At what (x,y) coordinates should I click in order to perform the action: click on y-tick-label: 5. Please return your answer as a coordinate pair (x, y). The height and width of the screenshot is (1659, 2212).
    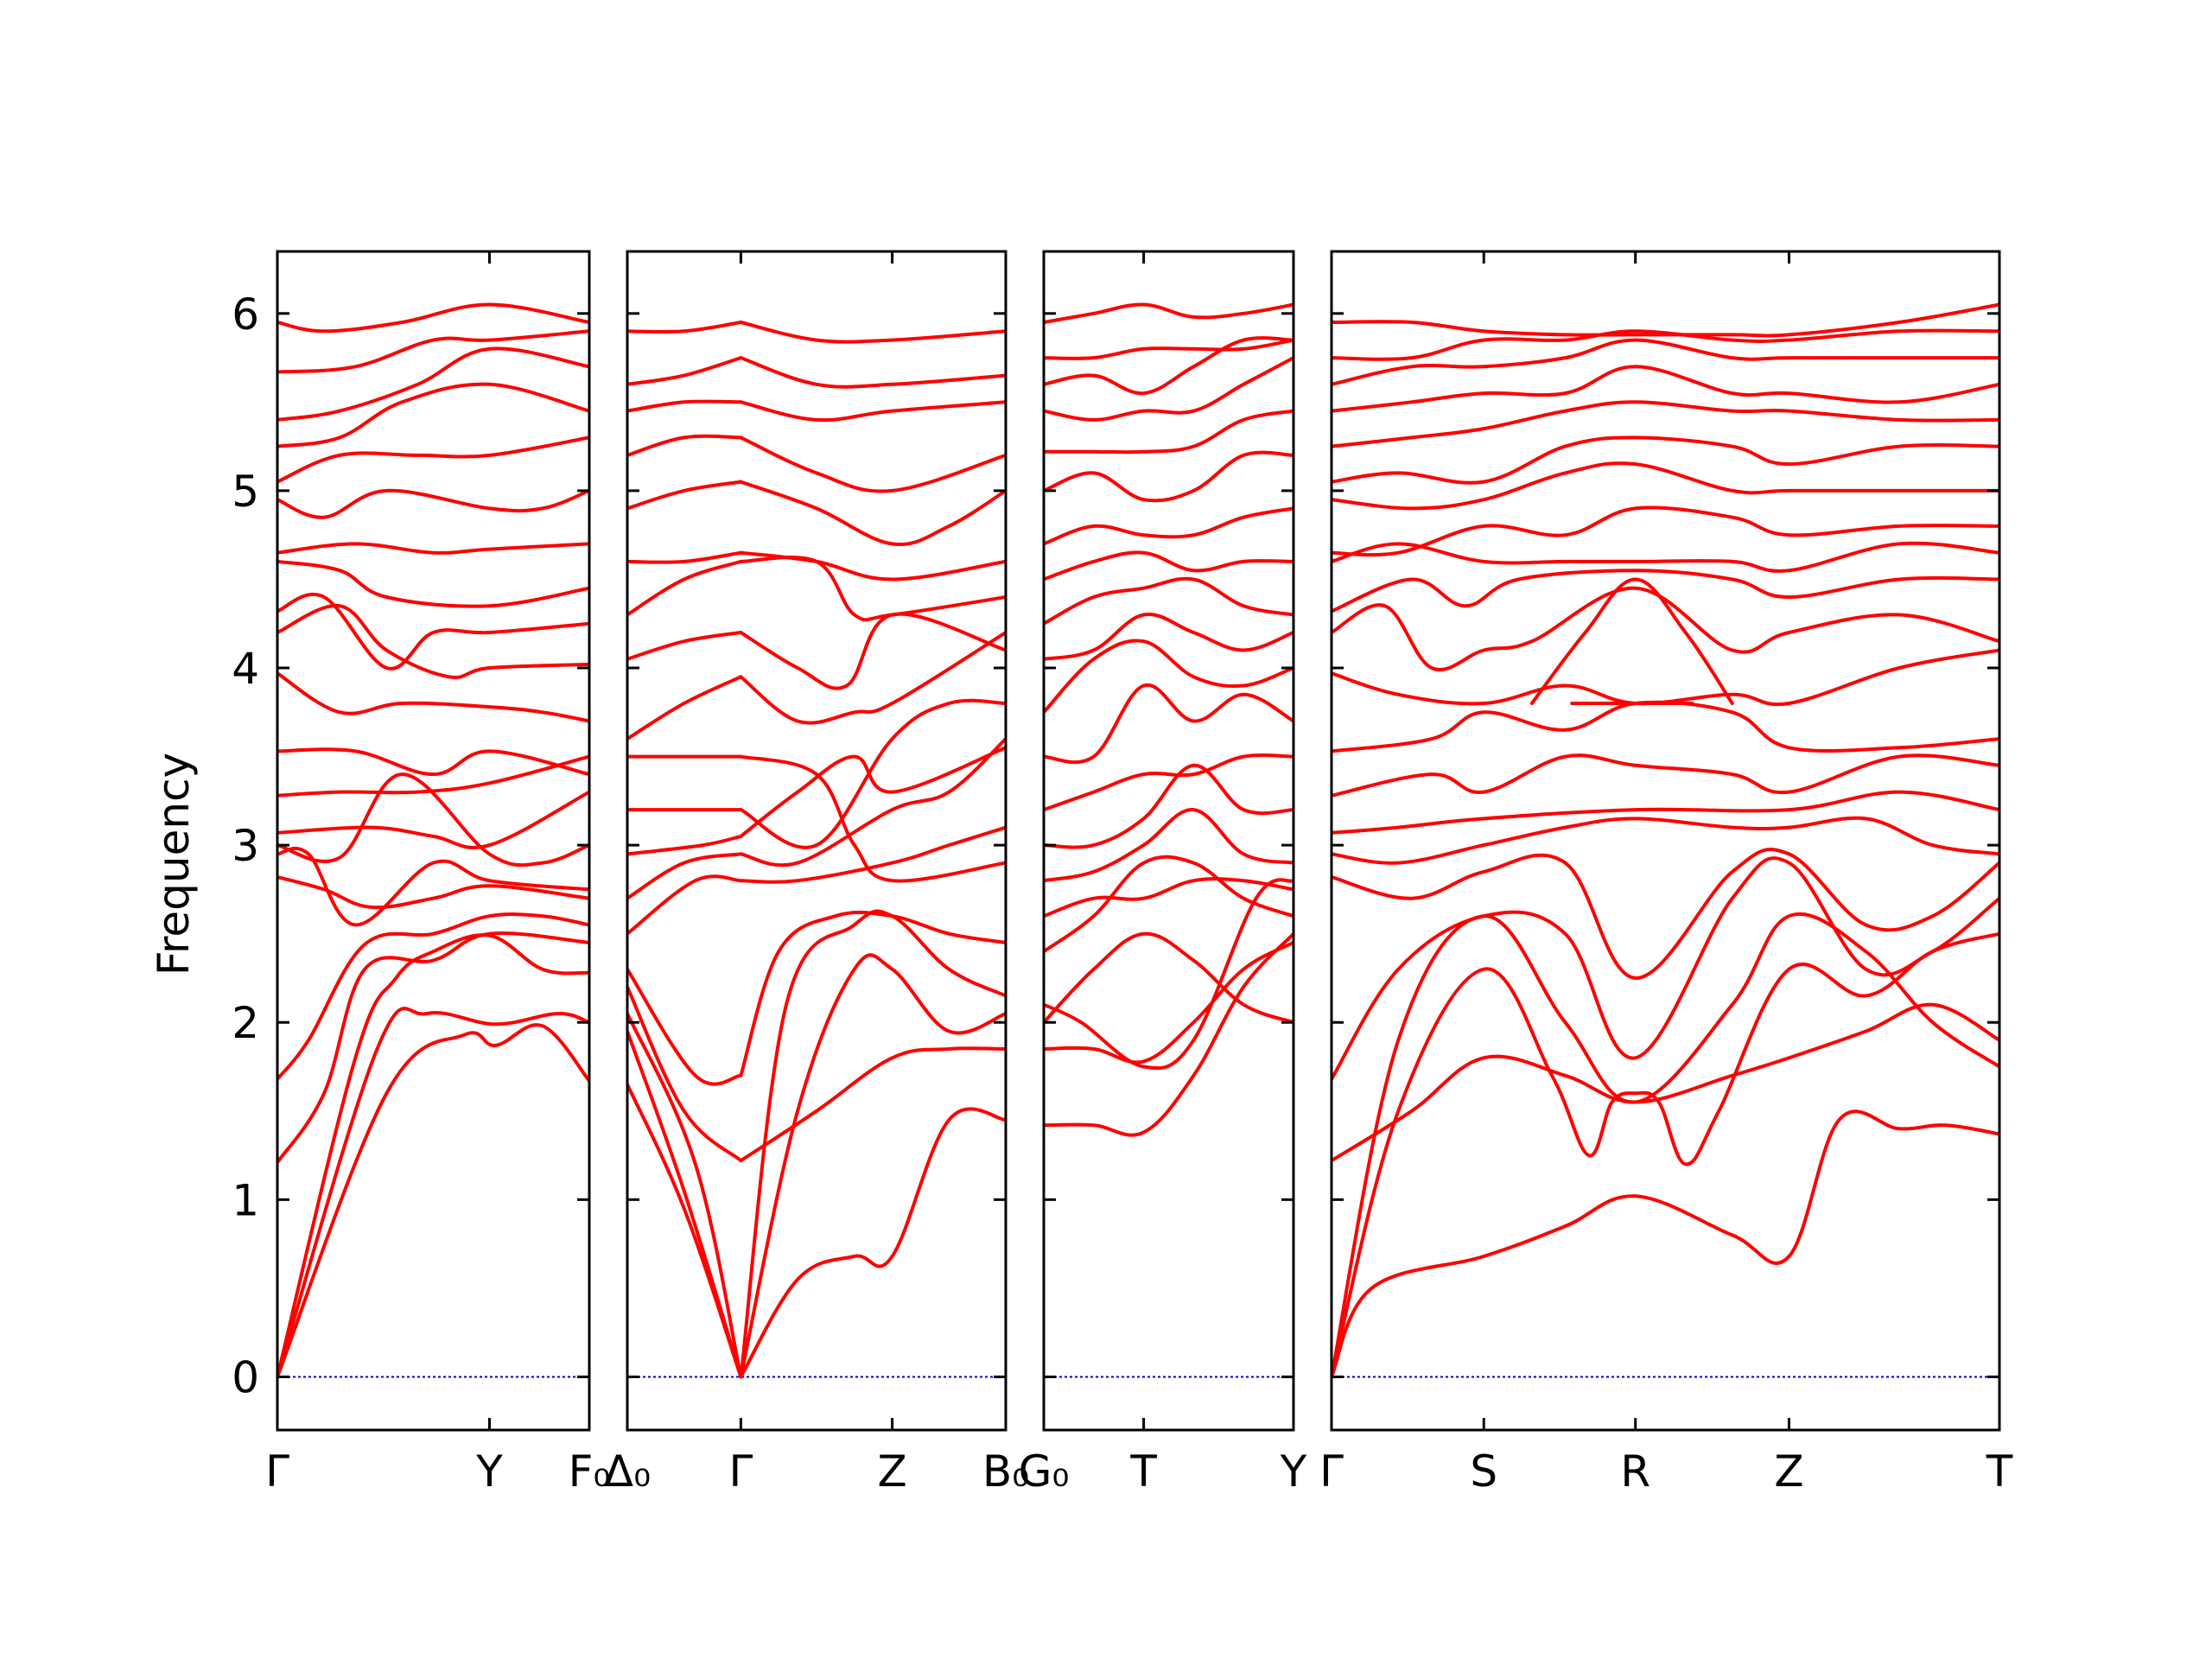
    Looking at the image, I should click on (245, 492).